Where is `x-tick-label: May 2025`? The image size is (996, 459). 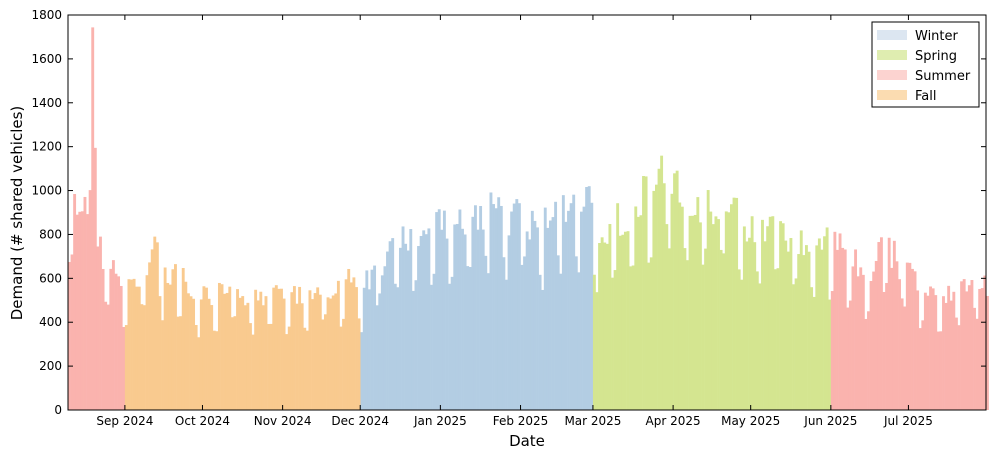 x-tick-label: May 2025 is located at coordinates (750, 421).